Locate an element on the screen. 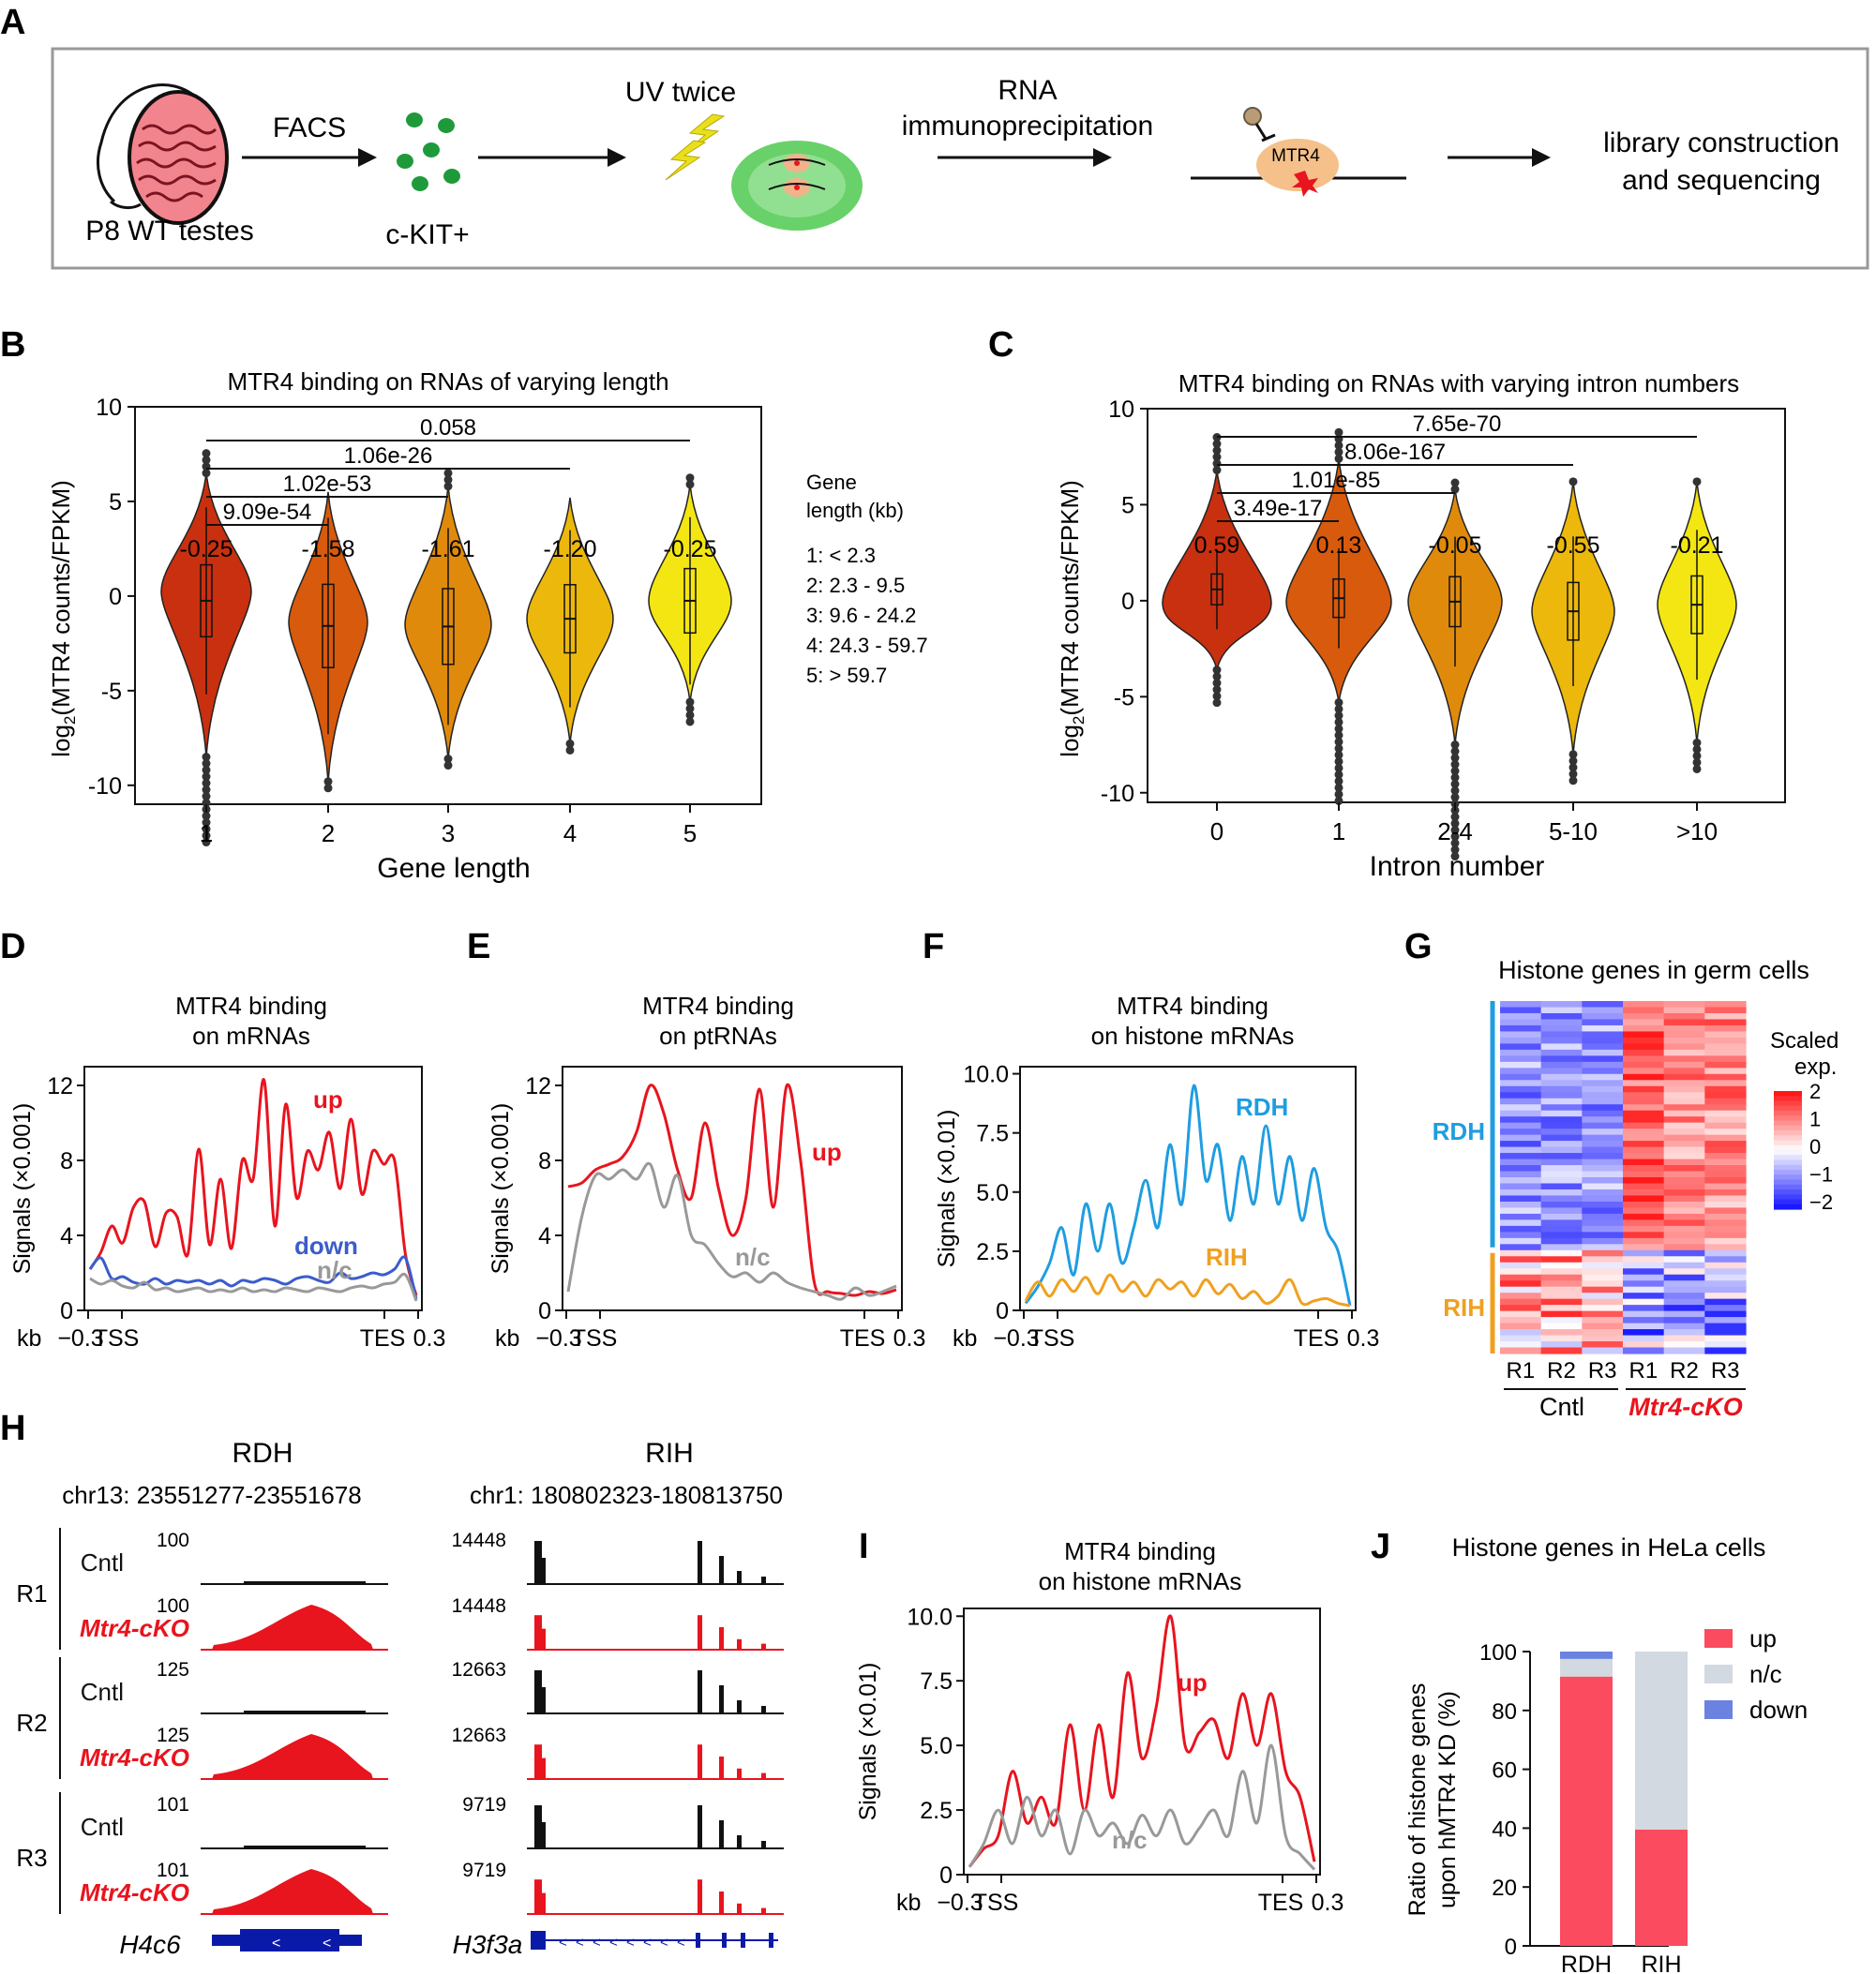 The height and width of the screenshot is (1974, 1876). x-tick-label: 2-4 is located at coordinates (1455, 831).